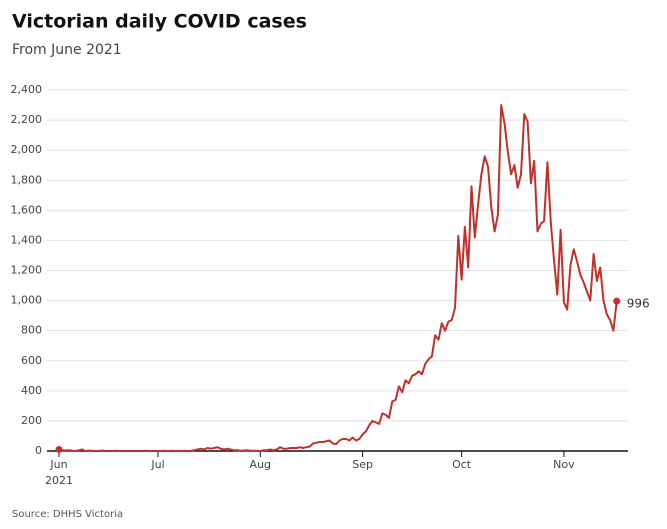  Describe the element at coordinates (27, 270) in the screenshot. I see `y-tick-label: 1,200` at that location.